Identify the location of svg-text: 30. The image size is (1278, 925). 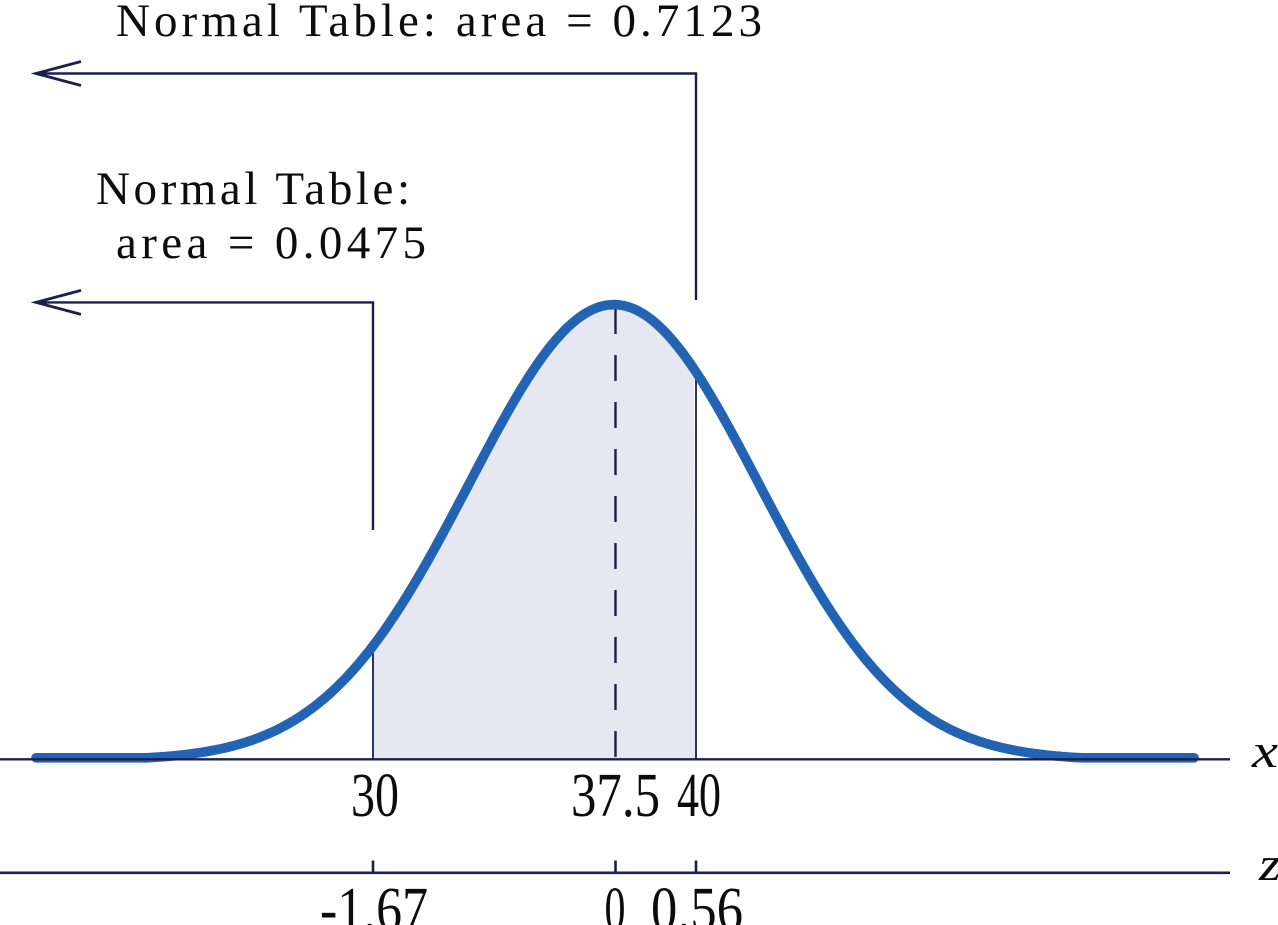
(375, 796).